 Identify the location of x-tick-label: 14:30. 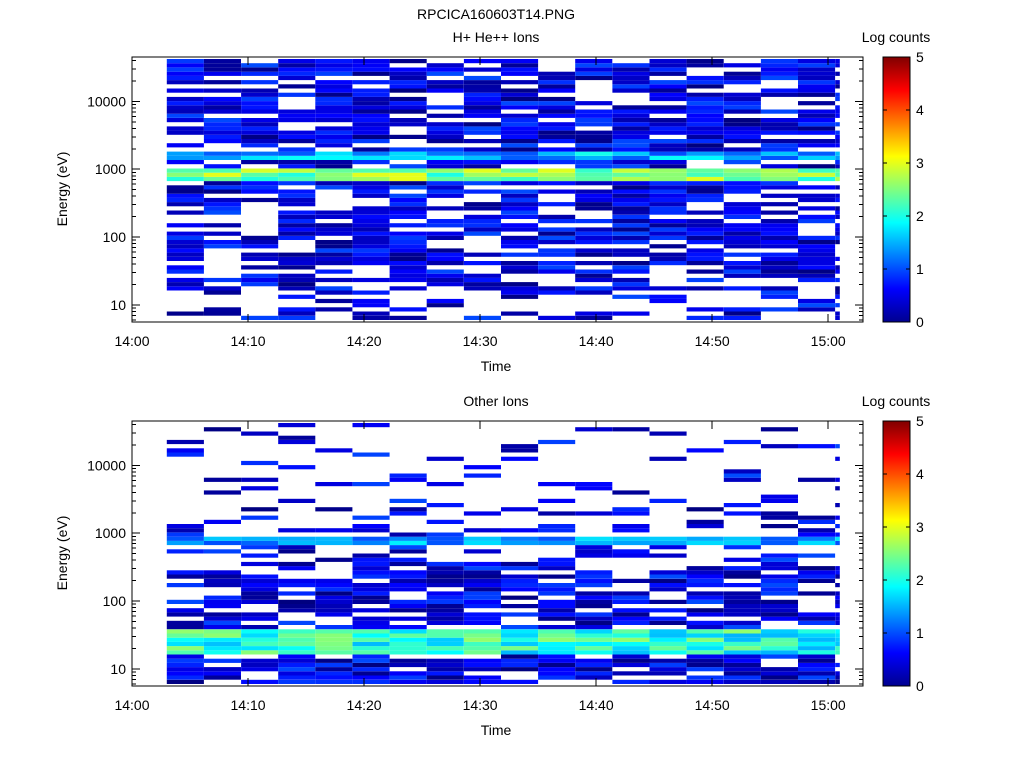
(480, 341).